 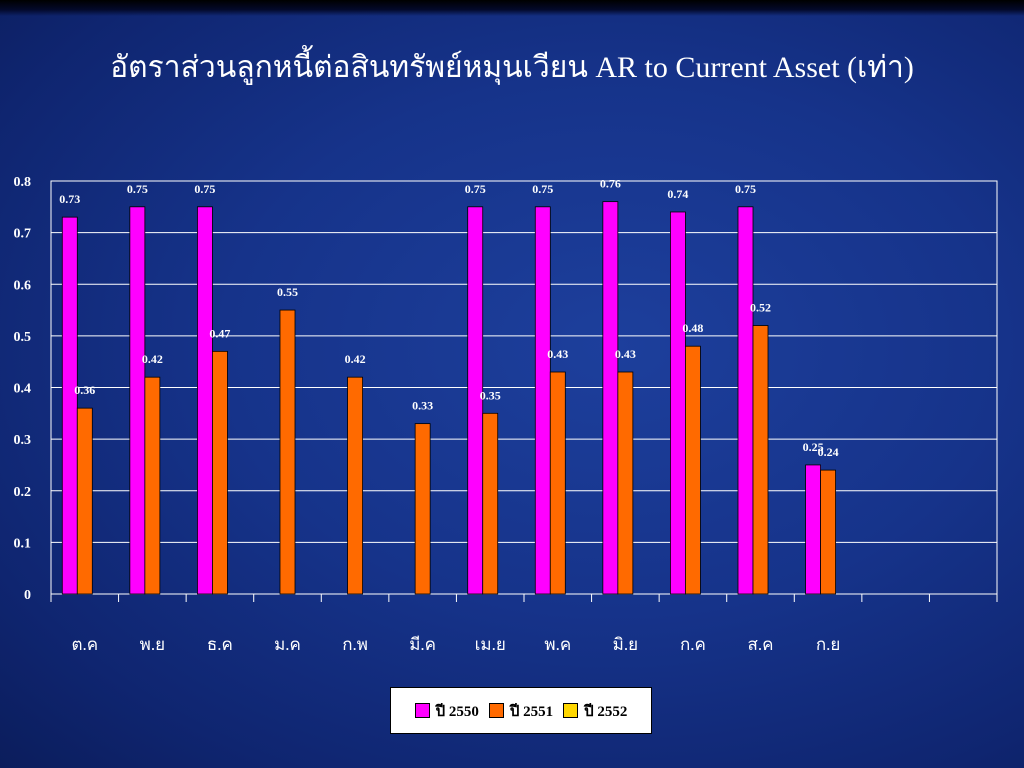 I want to click on bar-ก.ย-ปี 2550, so click(x=813, y=529).